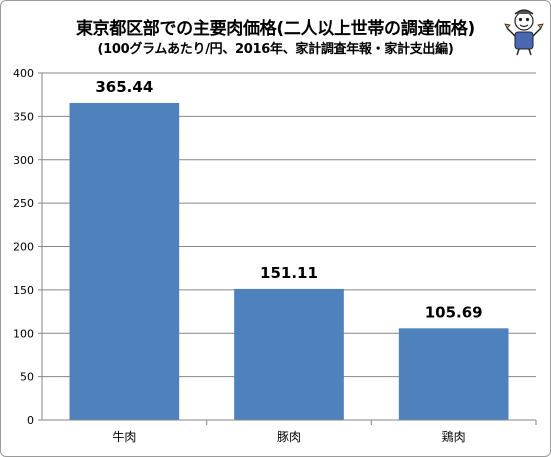 This screenshot has width=551, height=457. What do you see at coordinates (23, 73) in the screenshot?
I see `y-tick-label: 400` at bounding box center [23, 73].